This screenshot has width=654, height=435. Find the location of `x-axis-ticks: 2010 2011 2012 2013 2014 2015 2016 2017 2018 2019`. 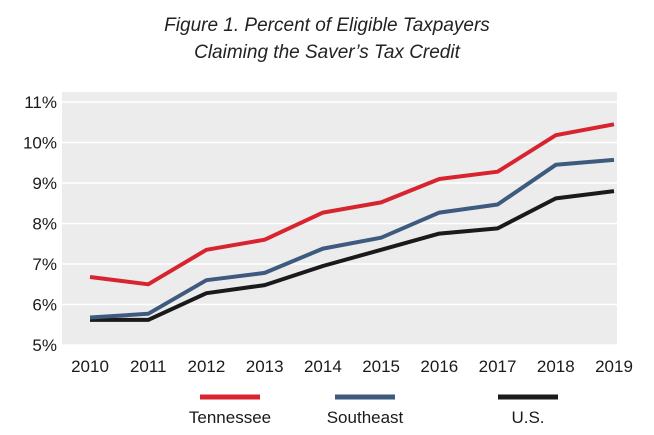

x-axis-ticks: 2010 2011 2012 2013 2014 2015 2016 2017 2018 2019 is located at coordinates (352, 366).